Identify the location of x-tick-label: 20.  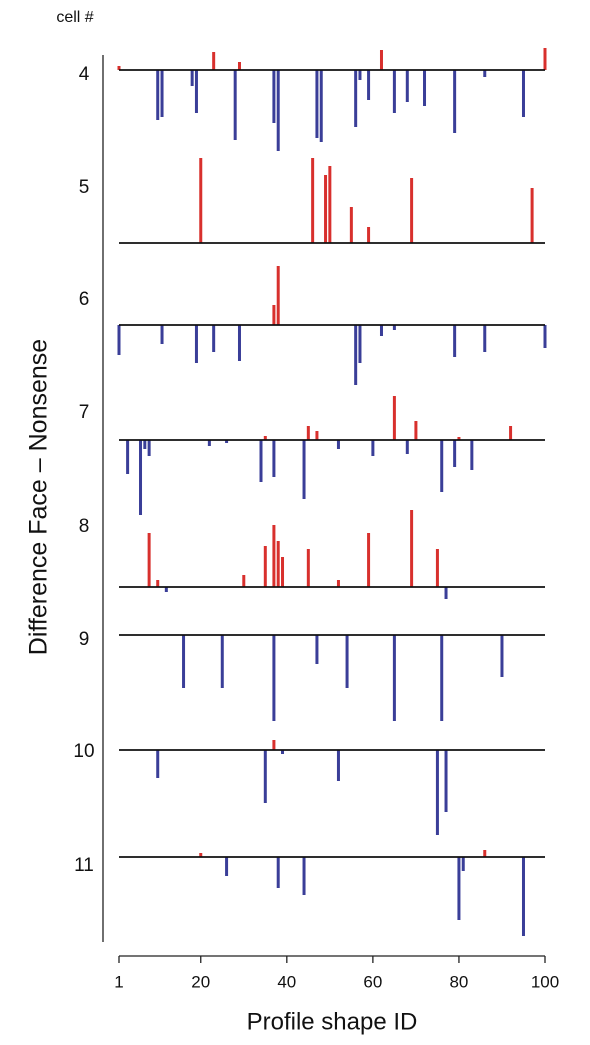
(200, 981).